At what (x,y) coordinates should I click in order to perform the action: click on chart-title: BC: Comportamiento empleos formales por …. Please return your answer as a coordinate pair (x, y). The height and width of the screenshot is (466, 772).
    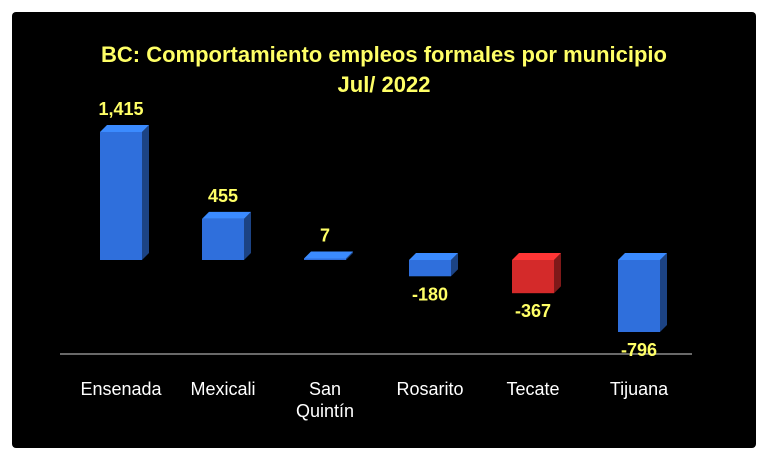
    Looking at the image, I should click on (384, 70).